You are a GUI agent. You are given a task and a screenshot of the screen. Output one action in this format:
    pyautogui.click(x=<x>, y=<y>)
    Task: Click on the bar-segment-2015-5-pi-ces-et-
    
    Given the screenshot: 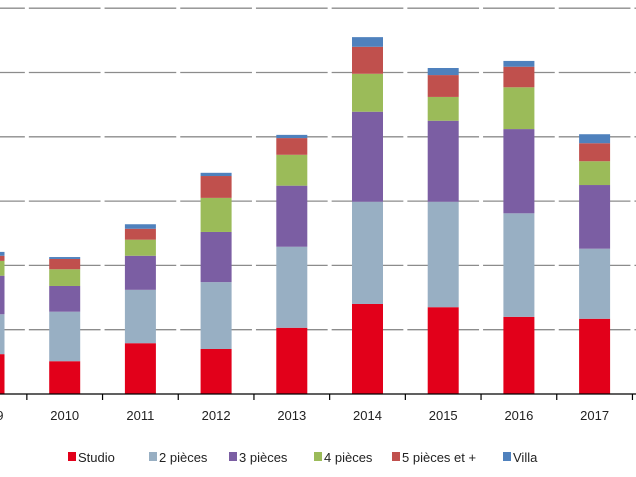 What is the action you would take?
    pyautogui.click(x=443, y=86)
    